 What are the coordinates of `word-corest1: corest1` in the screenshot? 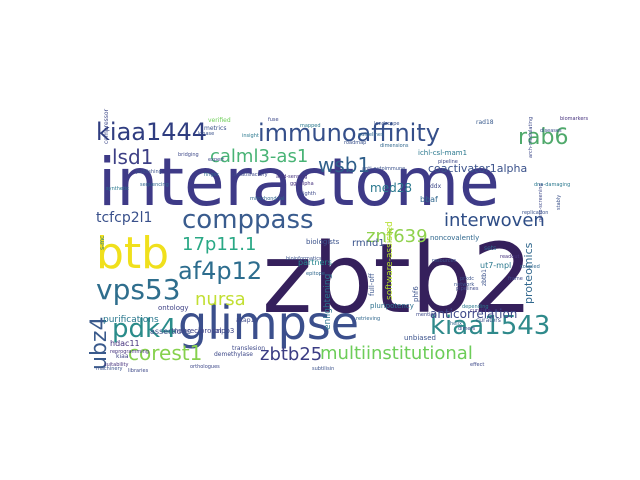 It's located at (165, 353).